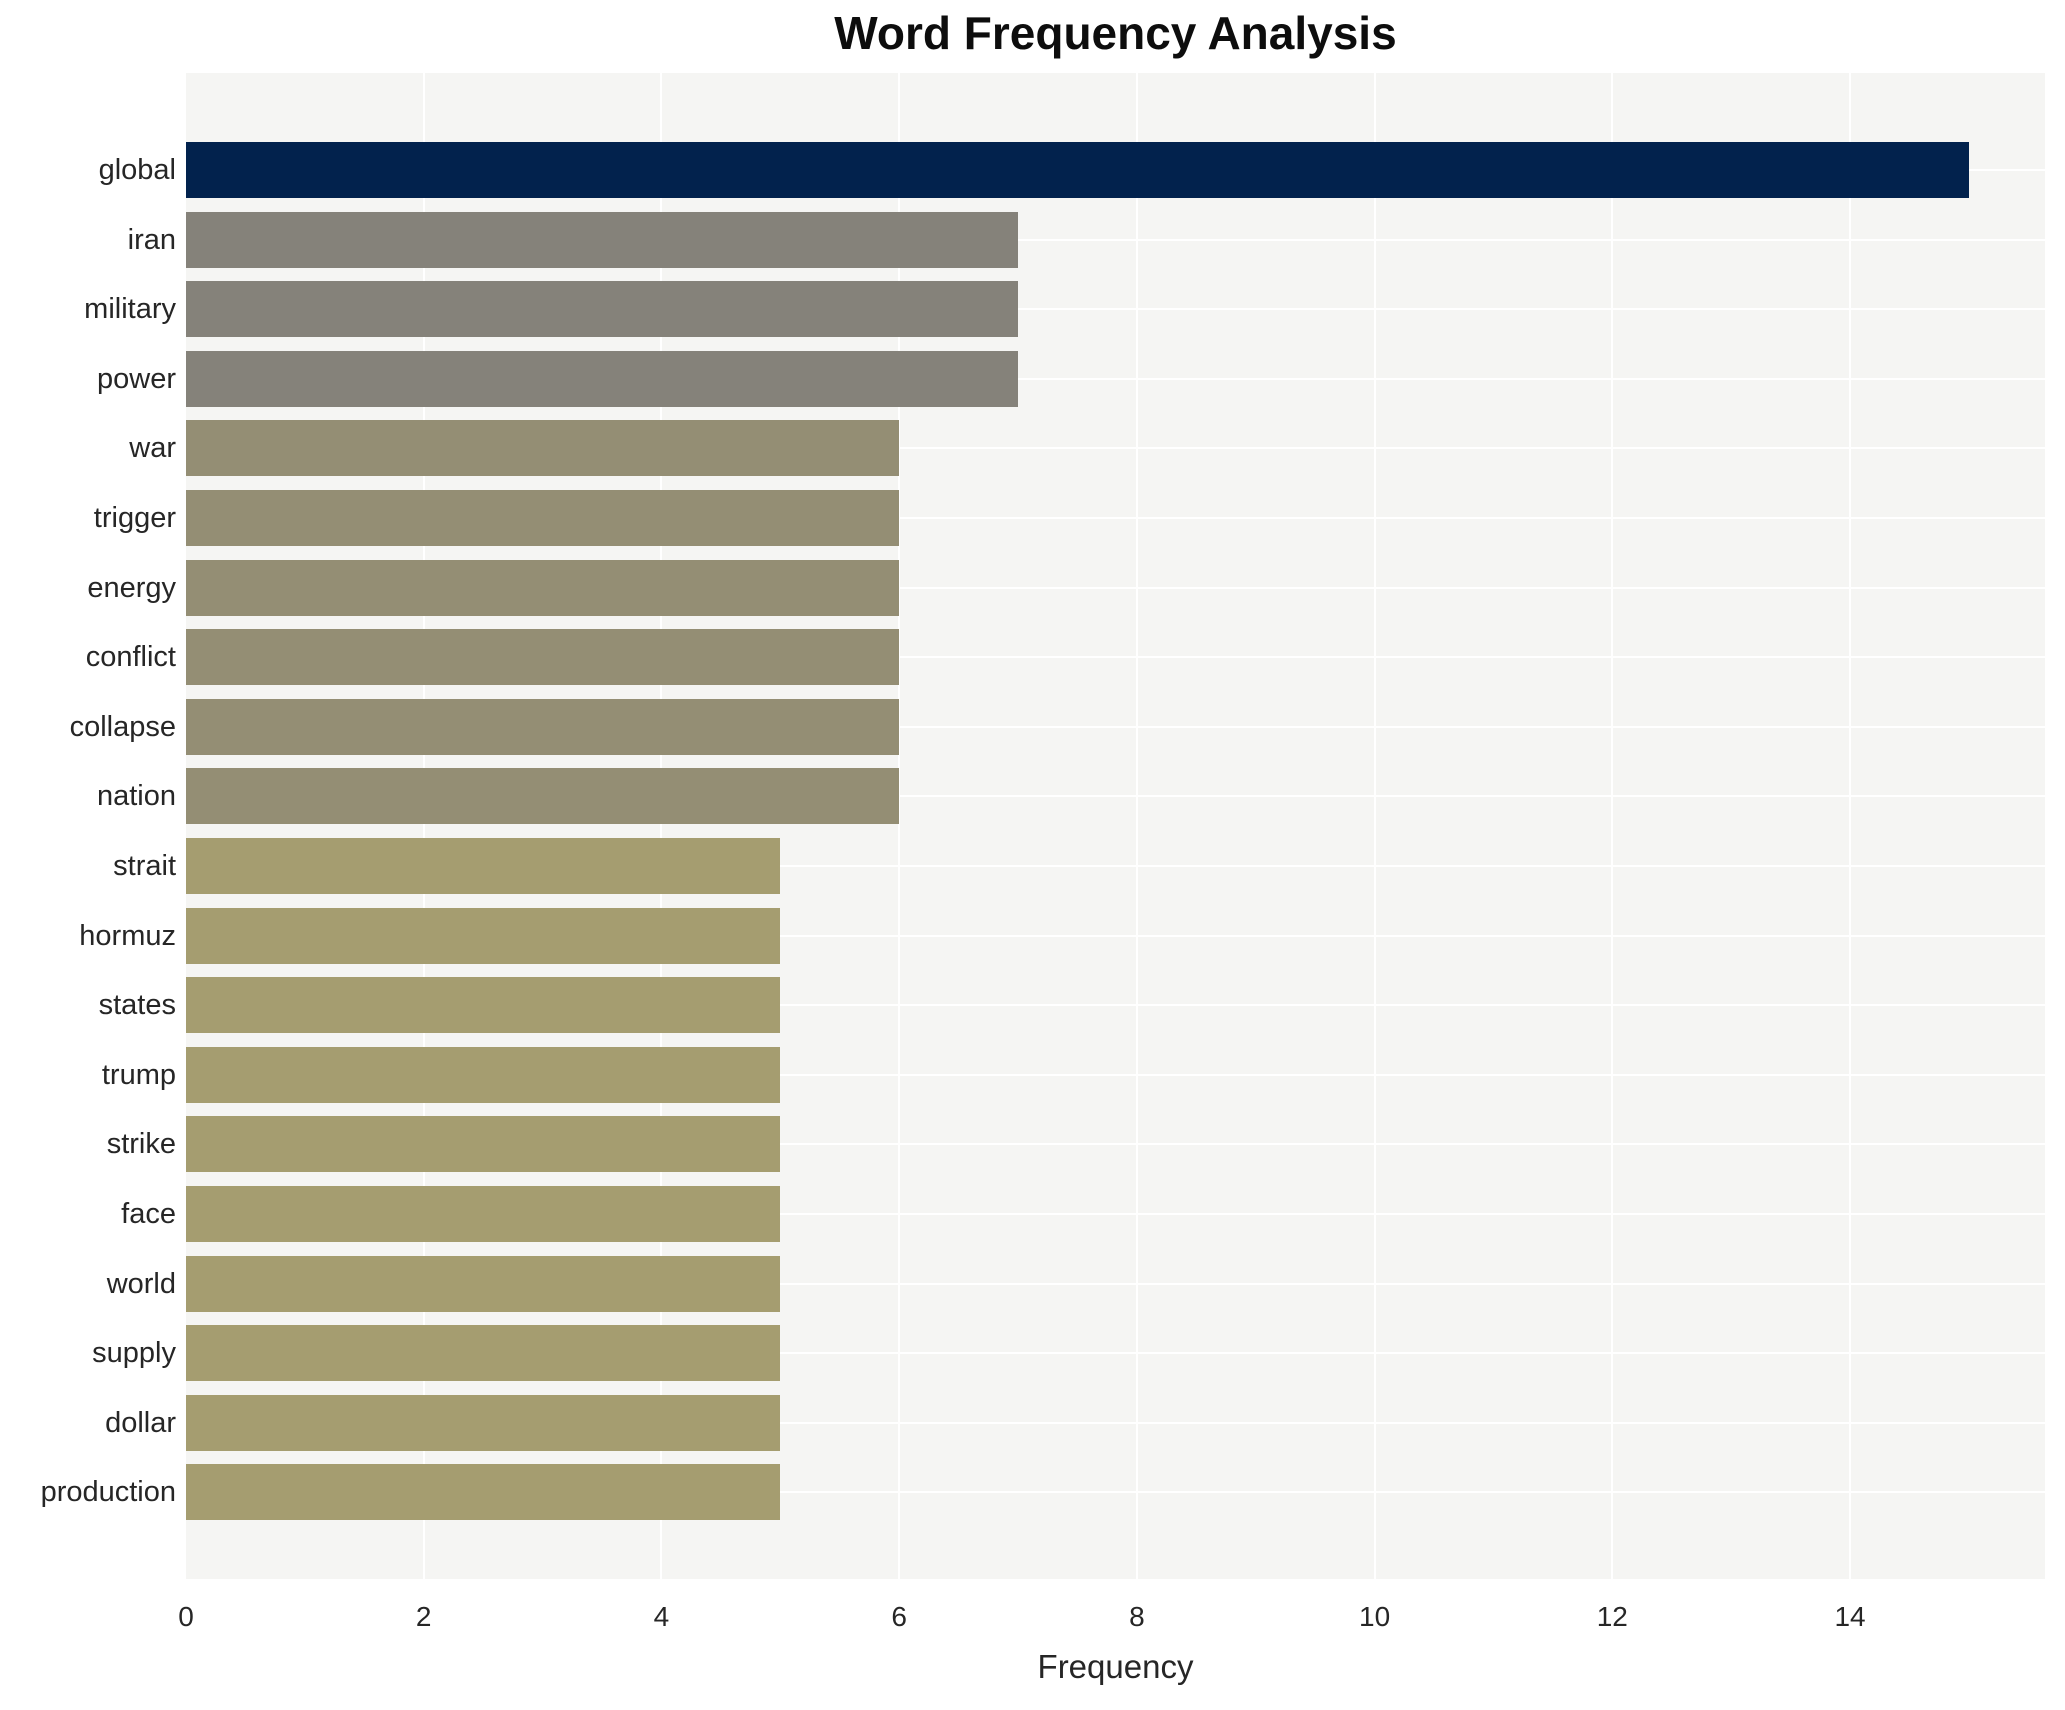 The width and height of the screenshot is (2065, 1710). What do you see at coordinates (1115, 448) in the screenshot?
I see `horizontal-gridline-war` at bounding box center [1115, 448].